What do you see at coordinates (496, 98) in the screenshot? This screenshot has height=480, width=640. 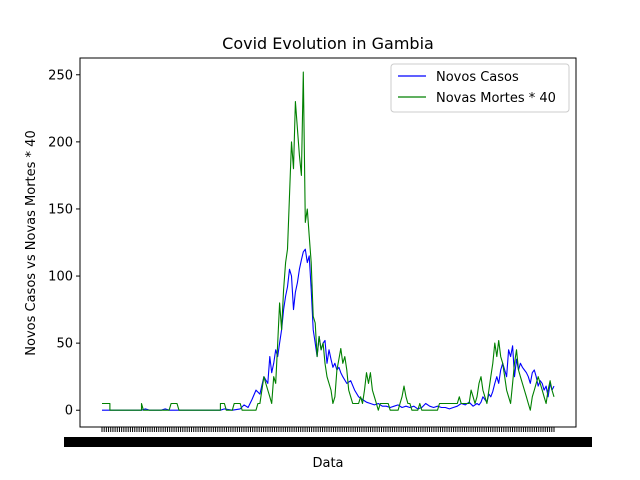 I see `legend-label-novas-mortes: Novas Mortes * 40` at bounding box center [496, 98].